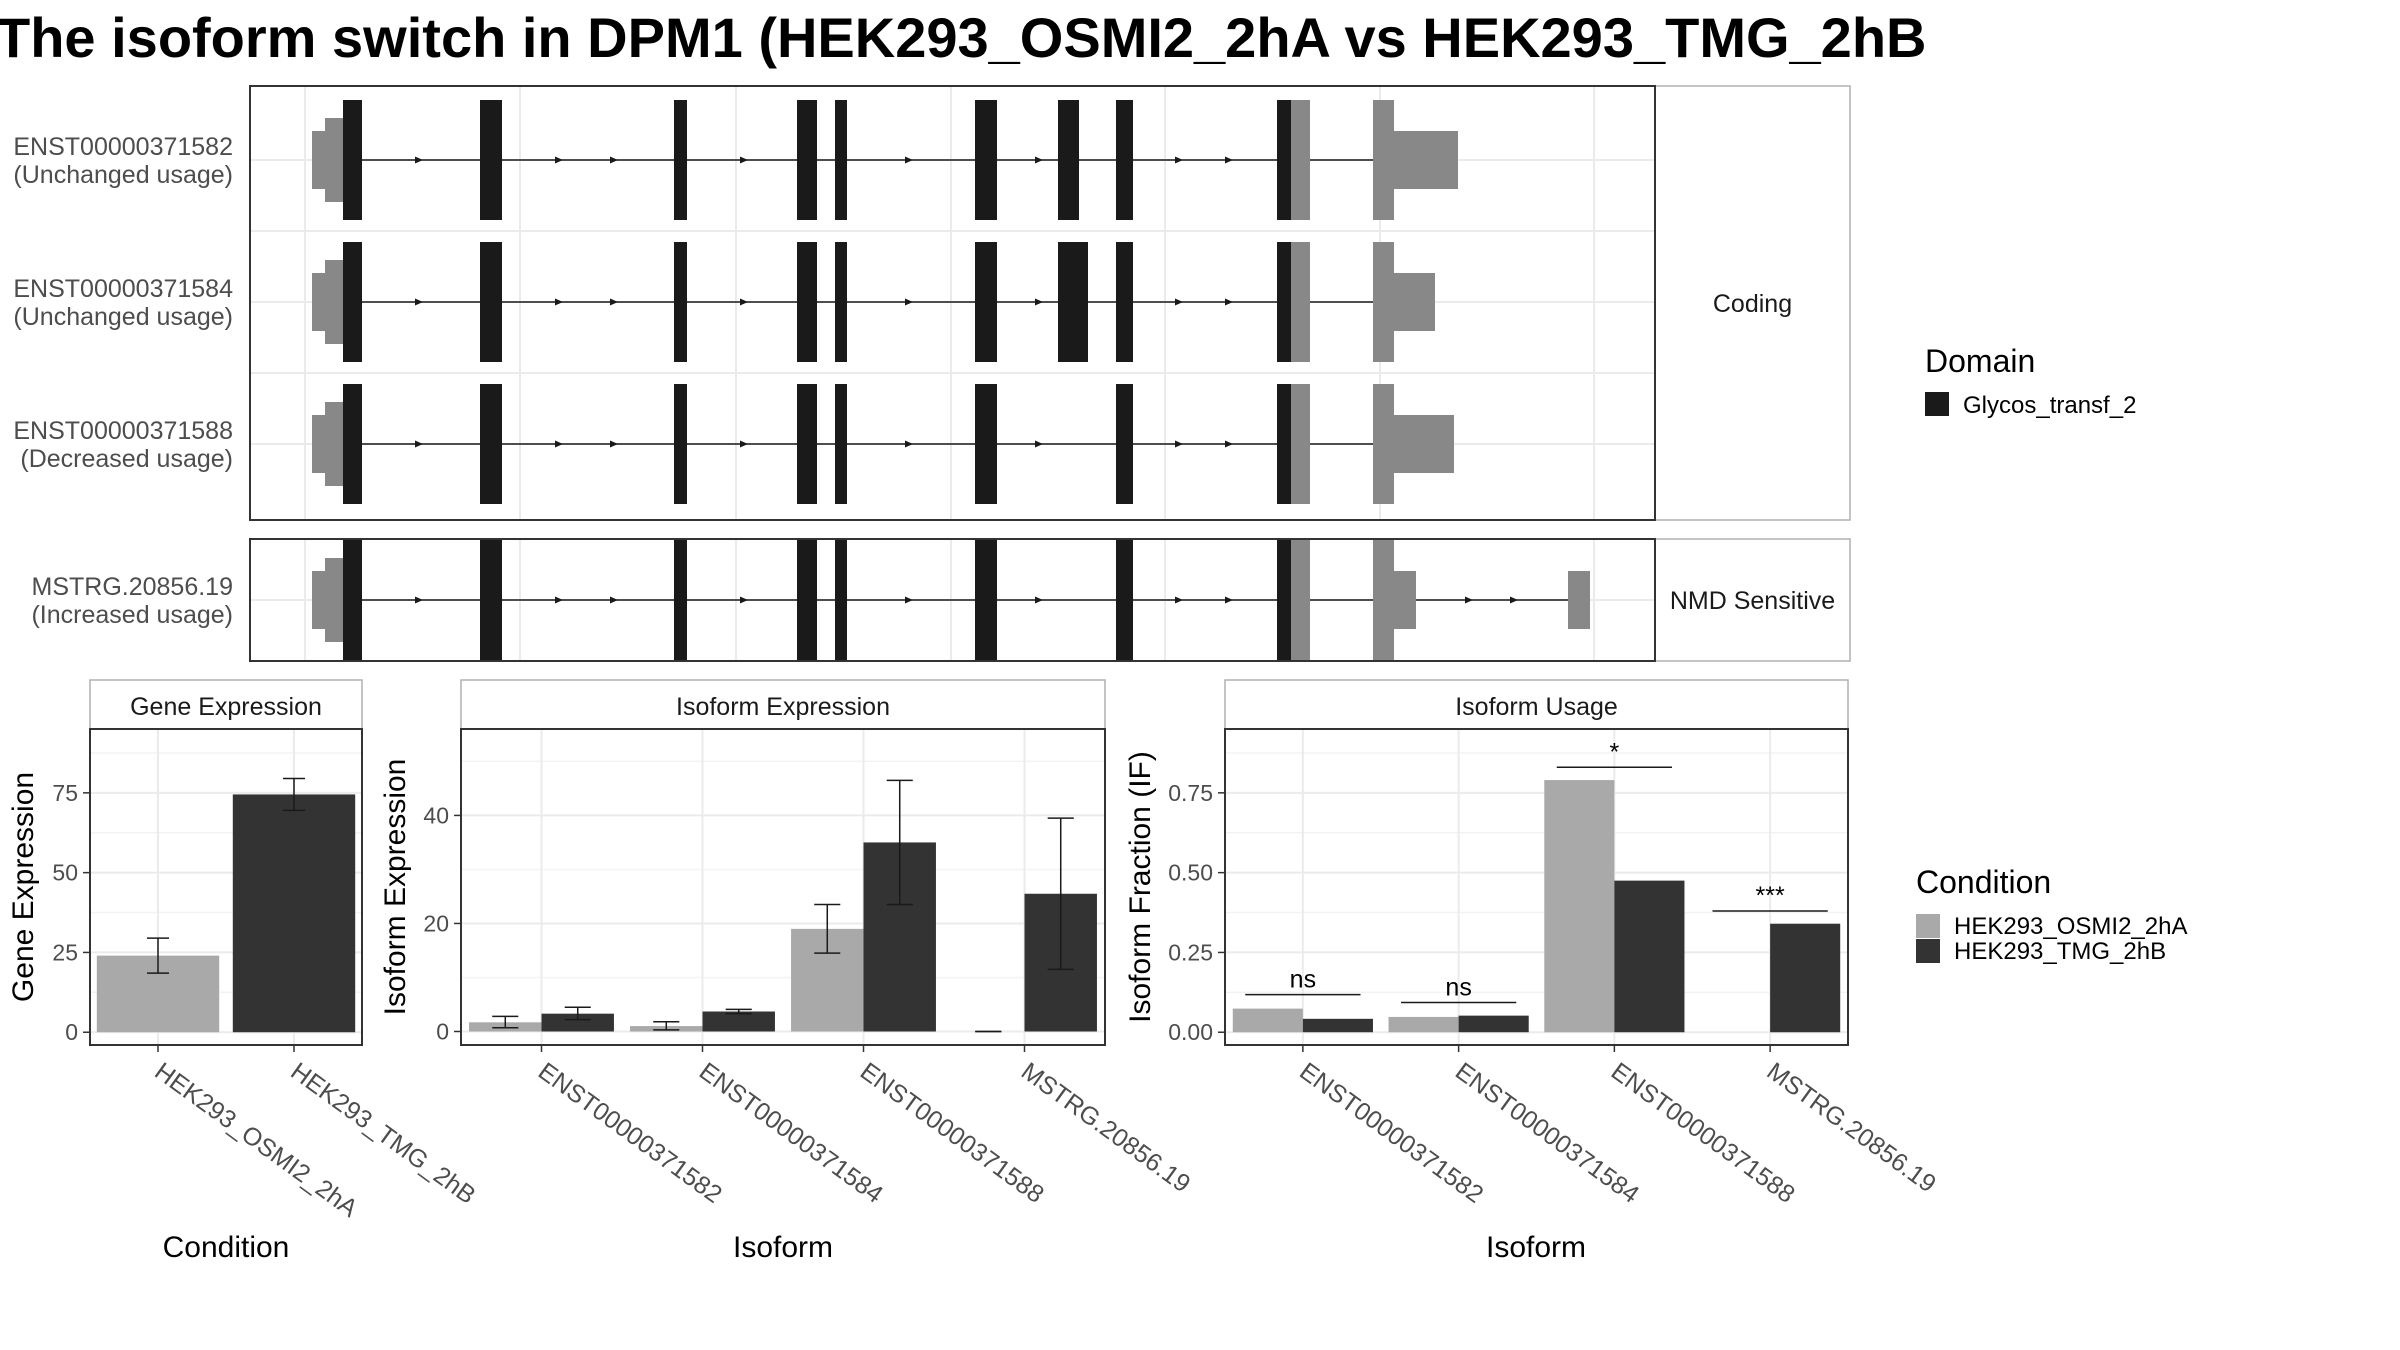  I want to click on chart-strip-title: Isoform Usage, so click(1536, 707).